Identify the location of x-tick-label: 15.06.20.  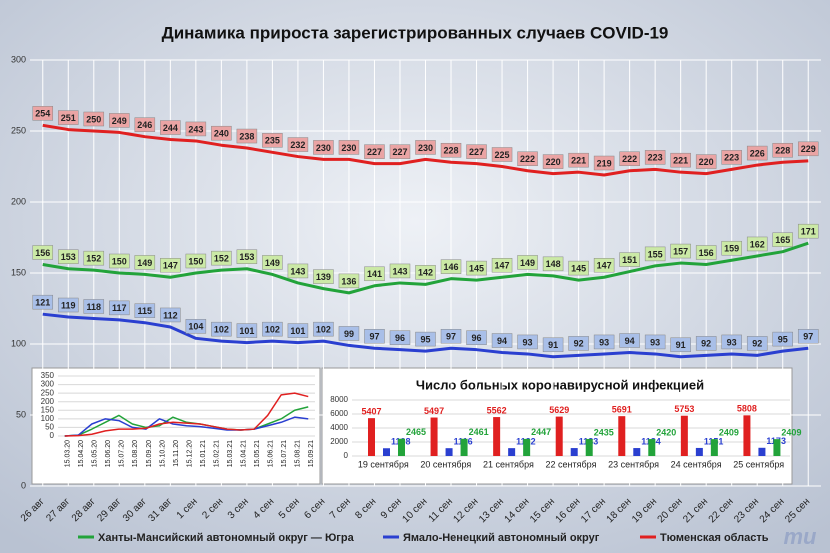
(108, 453).